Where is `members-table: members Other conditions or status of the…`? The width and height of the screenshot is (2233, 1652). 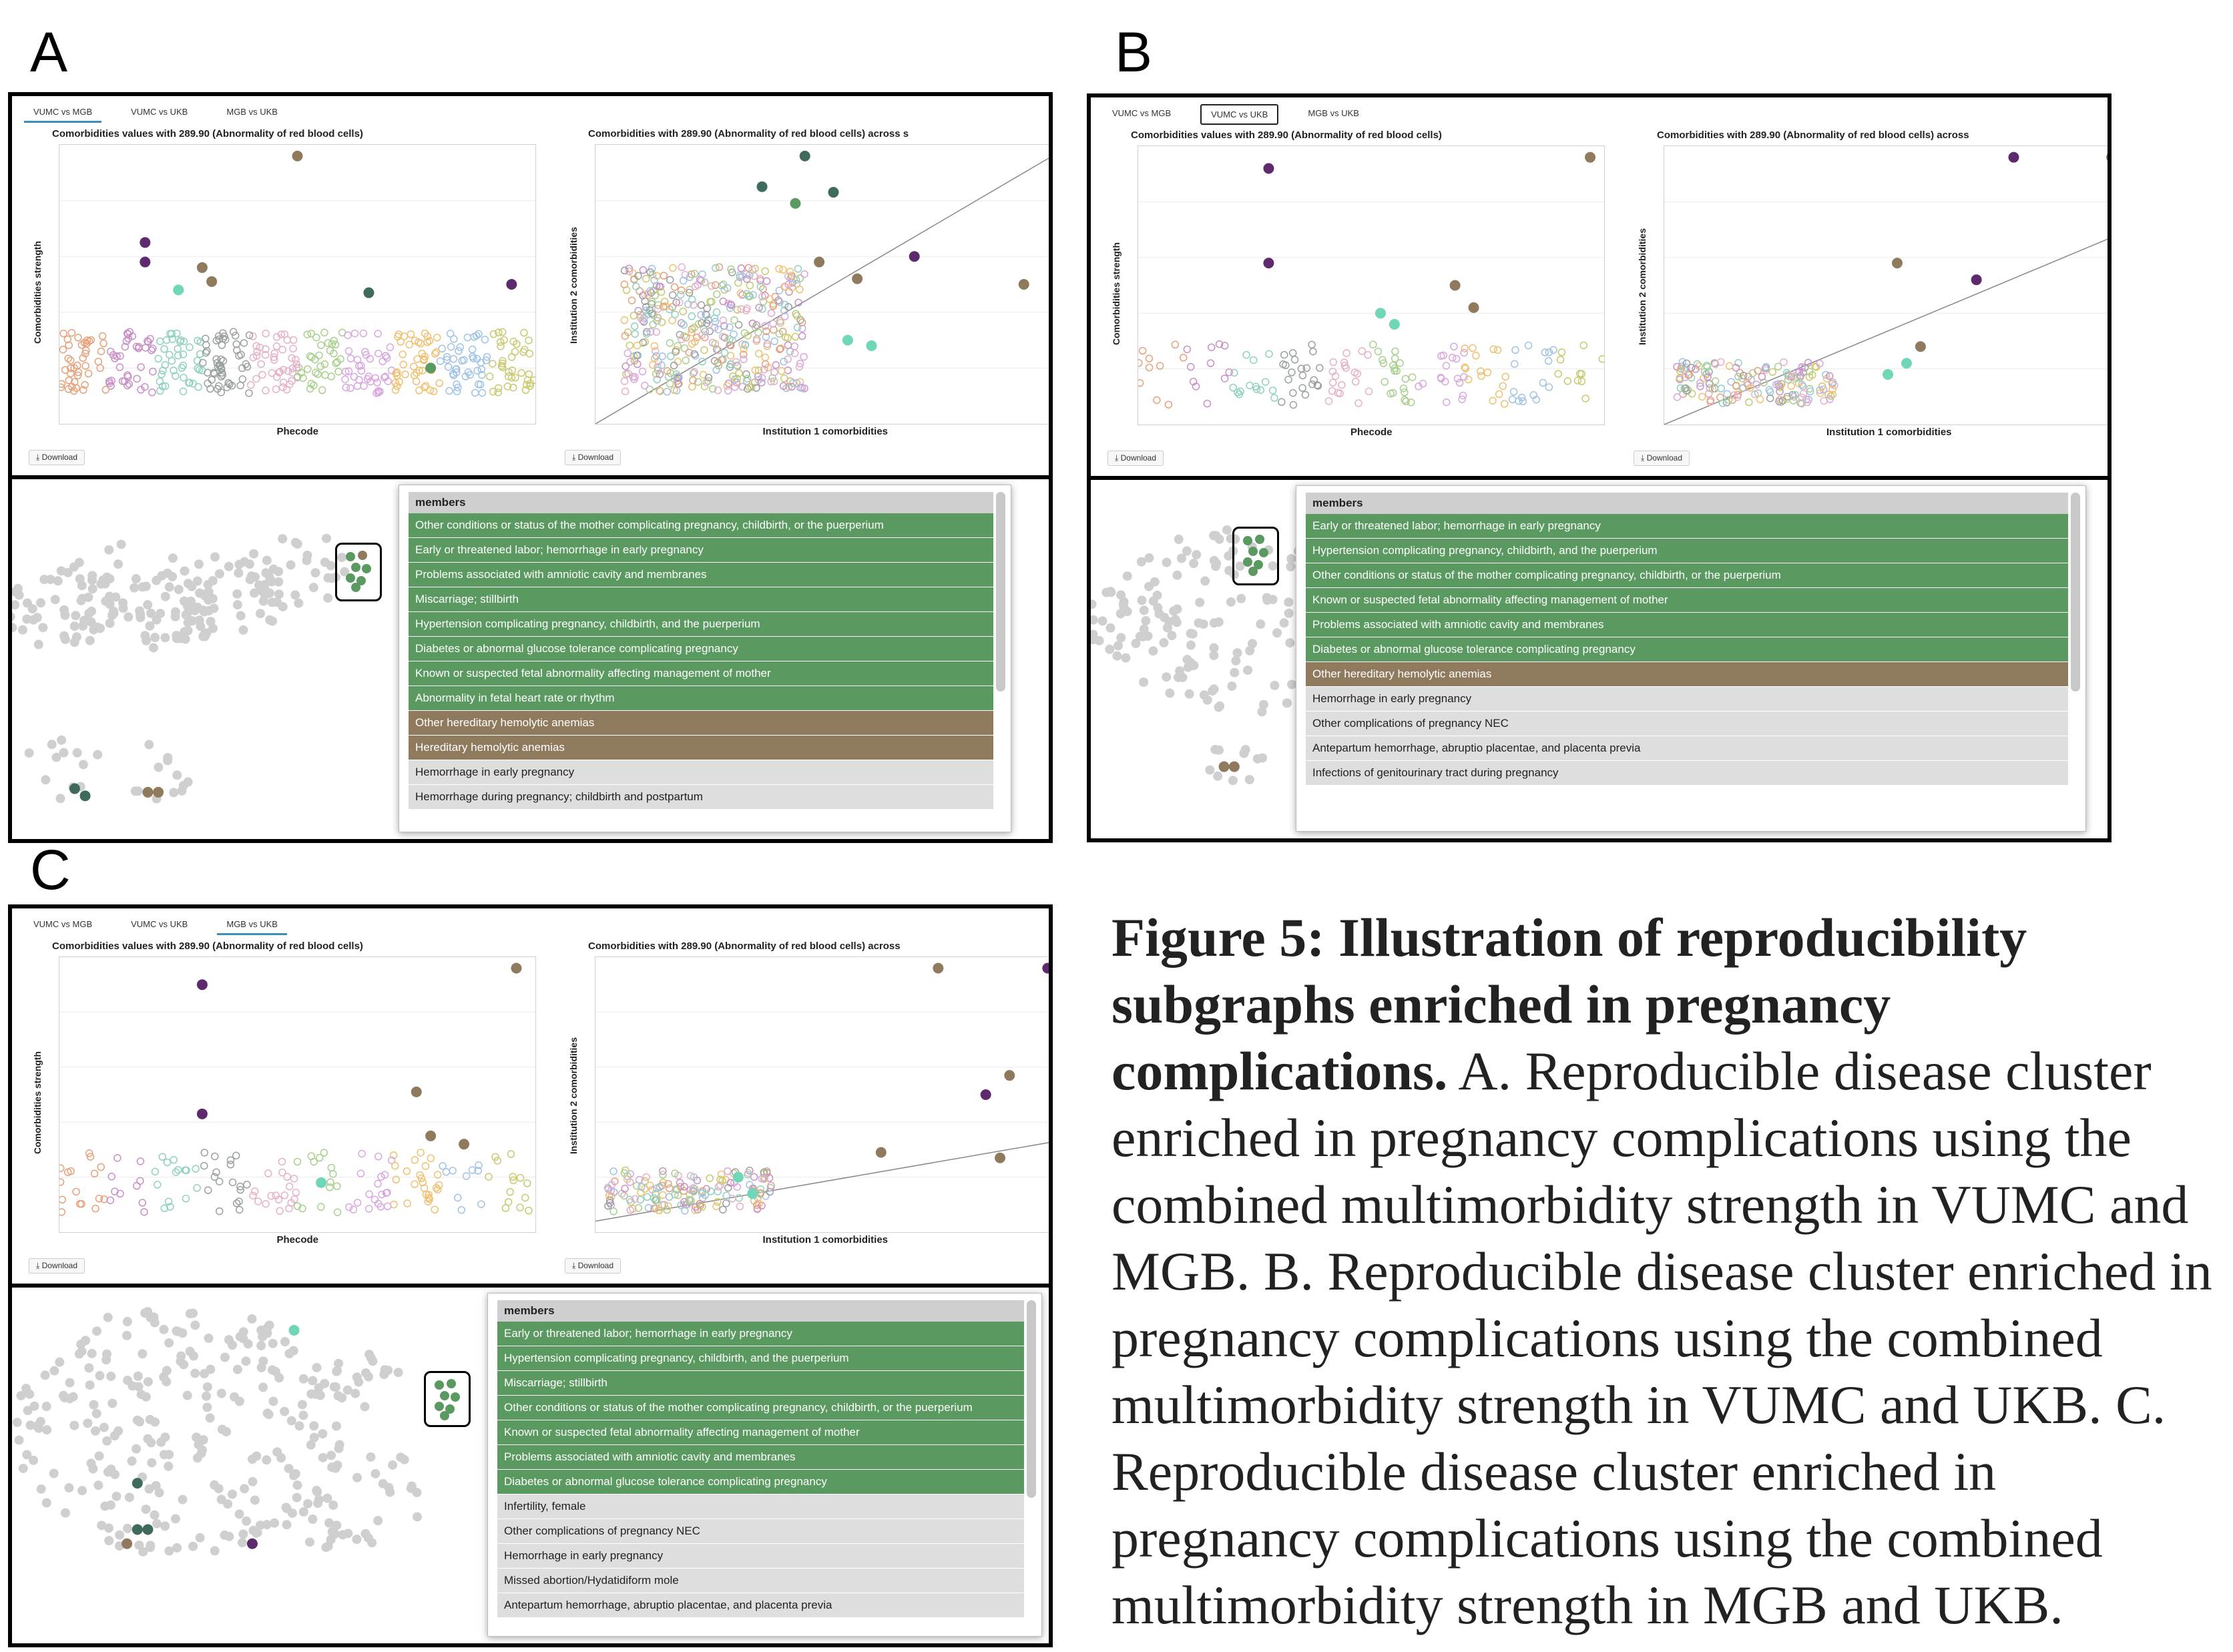 members-table: members Other conditions or status of the… is located at coordinates (705, 658).